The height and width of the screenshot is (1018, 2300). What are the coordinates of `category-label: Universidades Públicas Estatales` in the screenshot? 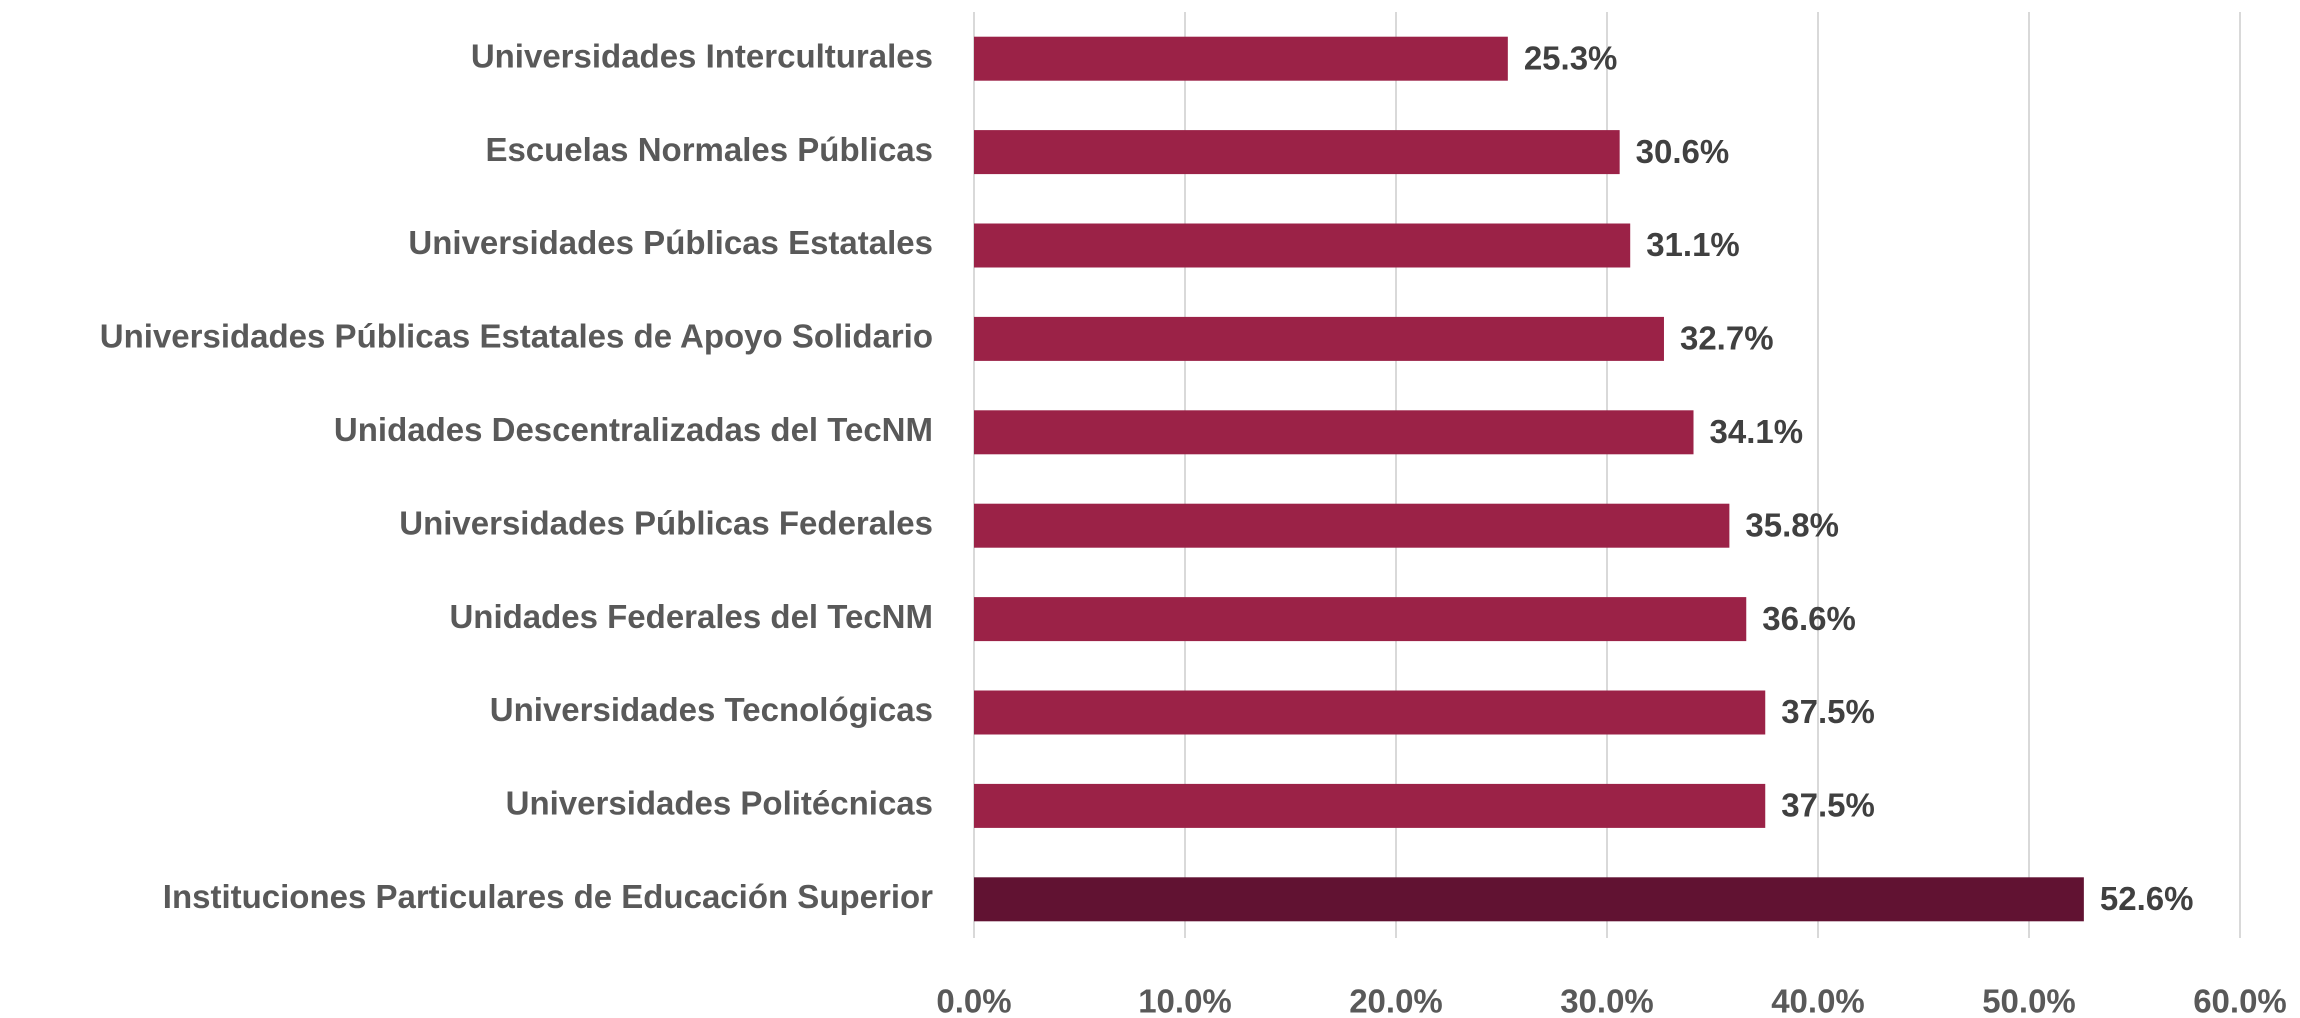 It's located at (670, 242).